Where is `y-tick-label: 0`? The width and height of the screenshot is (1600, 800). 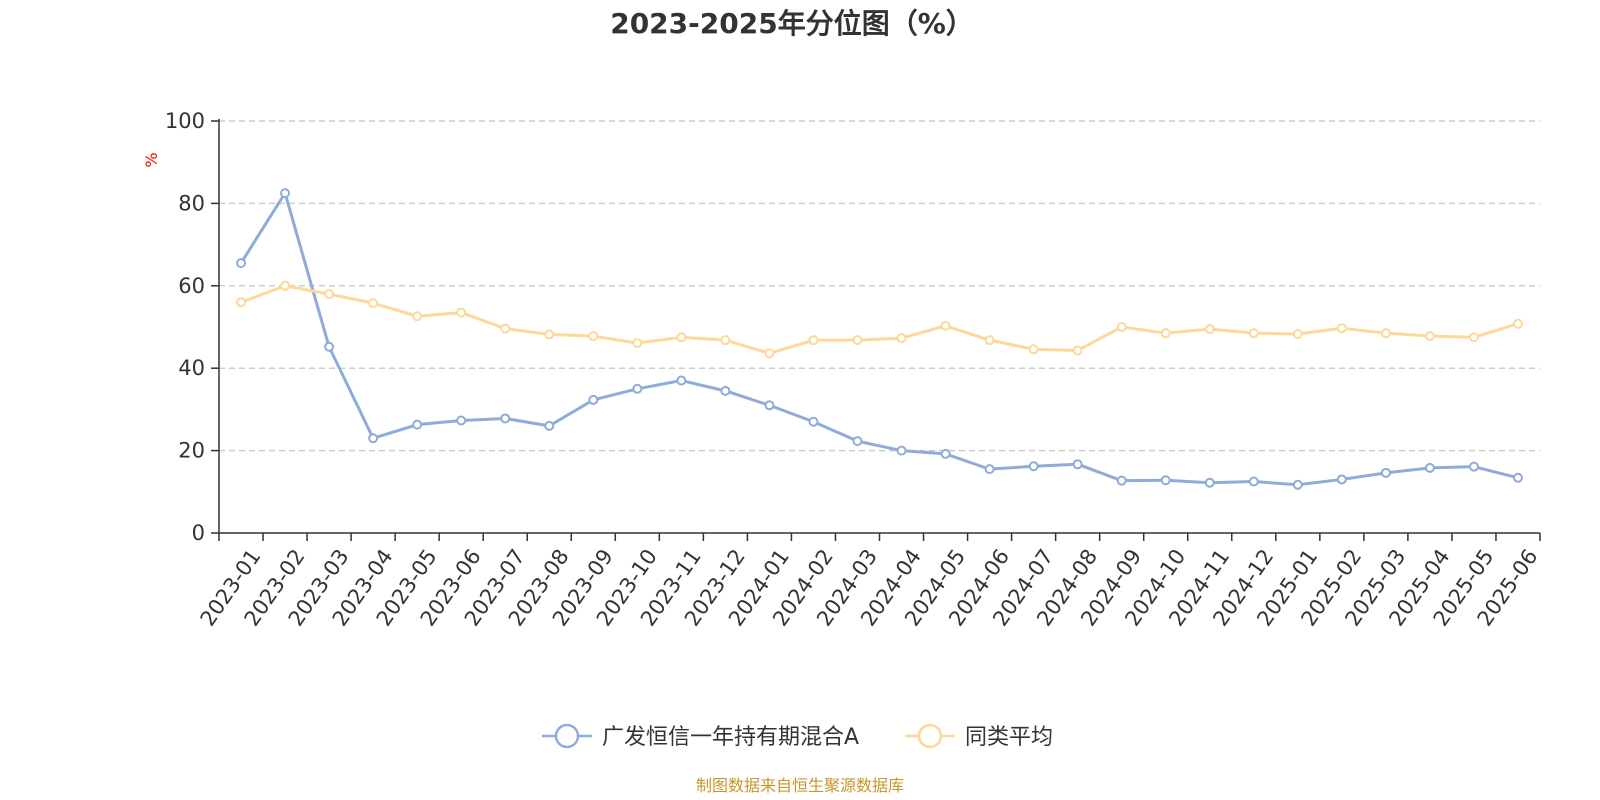
y-tick-label: 0 is located at coordinates (198, 533).